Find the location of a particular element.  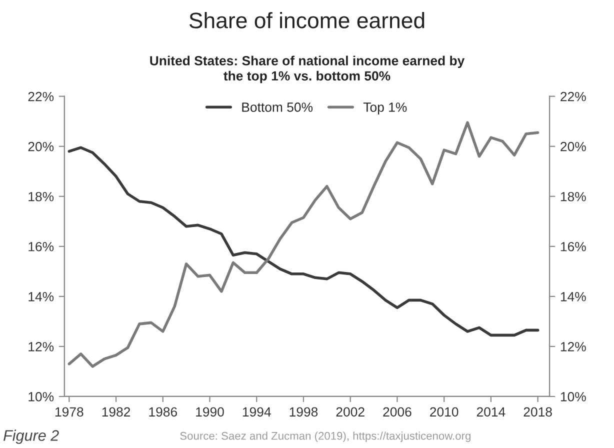

source-note: Source: Saez and Zucman (2019), https://taxjusticenow.org is located at coordinates (325, 437).